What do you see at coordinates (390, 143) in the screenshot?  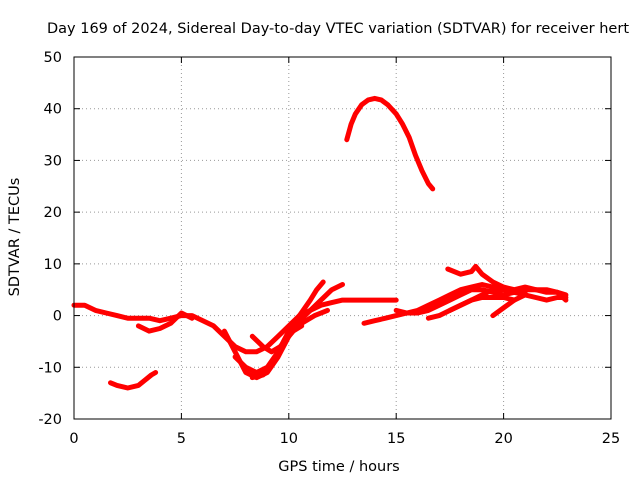 I see `series-track-peak` at bounding box center [390, 143].